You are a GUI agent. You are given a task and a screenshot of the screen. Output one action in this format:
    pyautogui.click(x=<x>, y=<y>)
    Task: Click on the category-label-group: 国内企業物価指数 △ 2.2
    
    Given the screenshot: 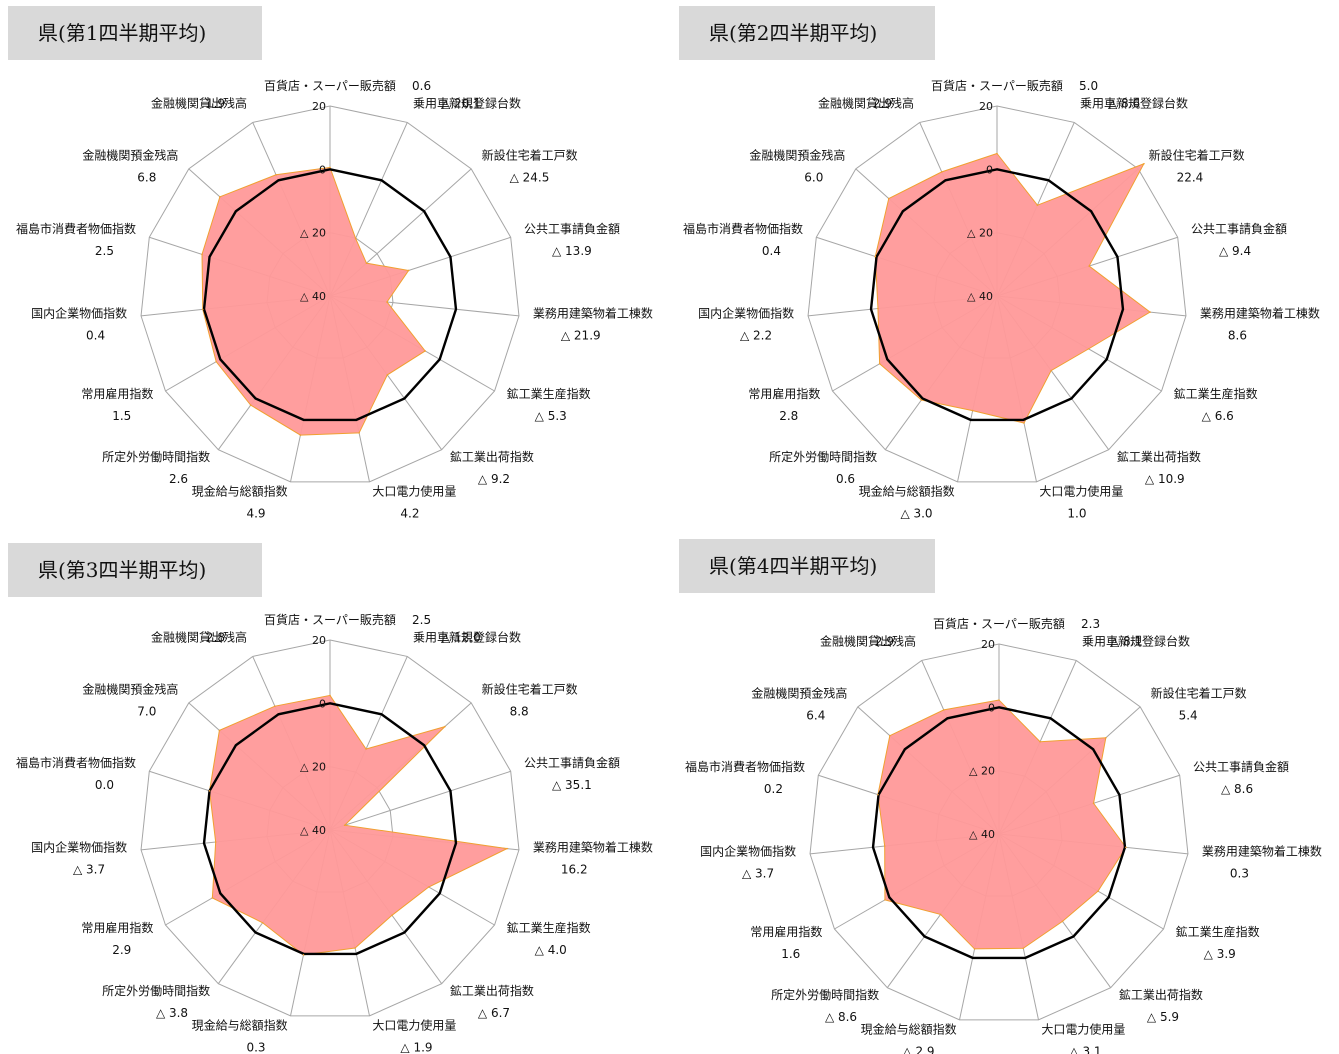 What is the action you would take?
    pyautogui.click(x=746, y=323)
    